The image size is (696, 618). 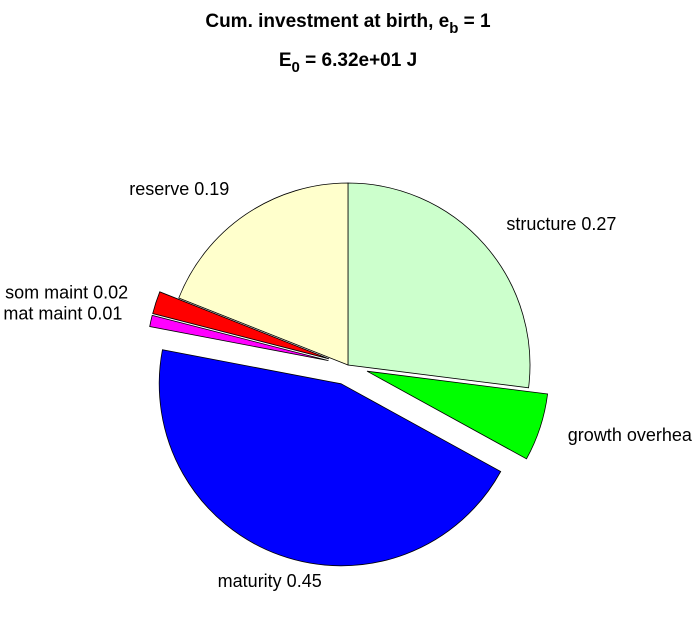 I want to click on subtitle-sub: 0, so click(x=296, y=67).